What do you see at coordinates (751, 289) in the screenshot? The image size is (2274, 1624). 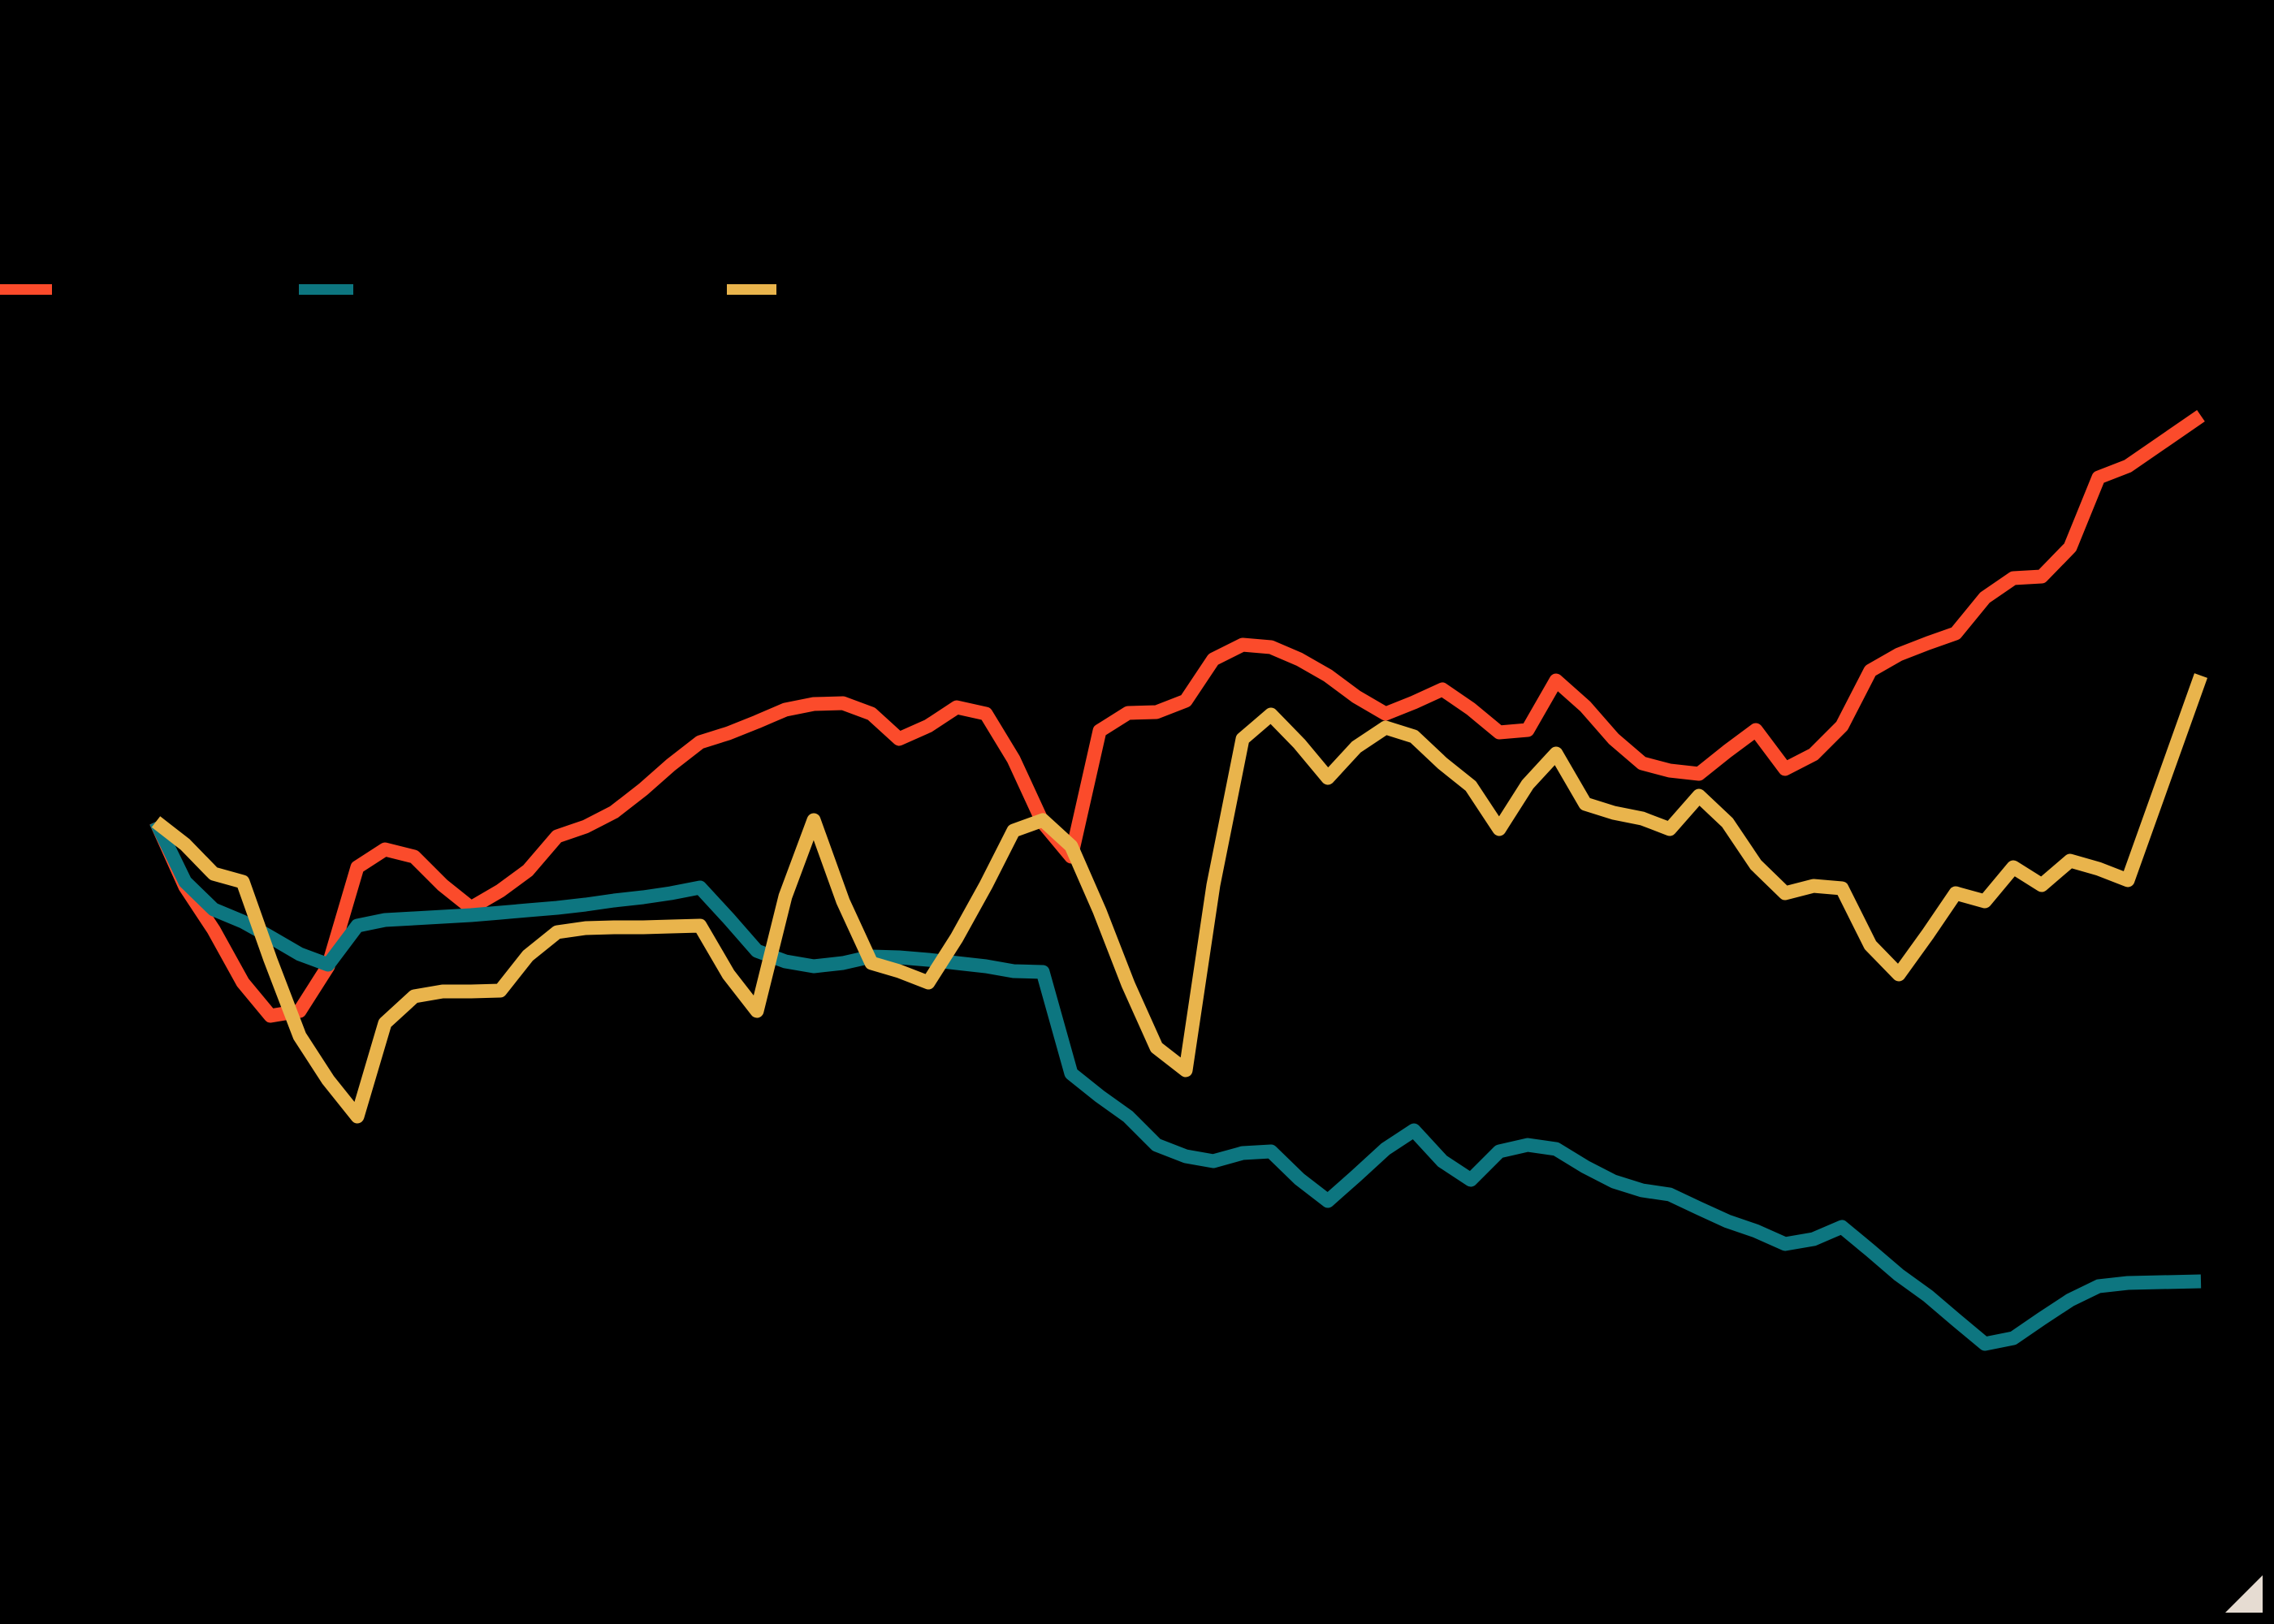 I see `legend-swatch-yellow` at bounding box center [751, 289].